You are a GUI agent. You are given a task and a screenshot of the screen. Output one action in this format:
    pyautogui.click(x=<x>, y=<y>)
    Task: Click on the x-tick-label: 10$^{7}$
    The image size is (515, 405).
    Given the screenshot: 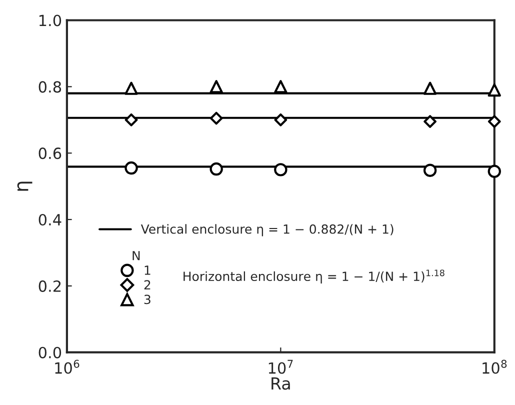 What is the action you would take?
    pyautogui.click(x=280, y=367)
    